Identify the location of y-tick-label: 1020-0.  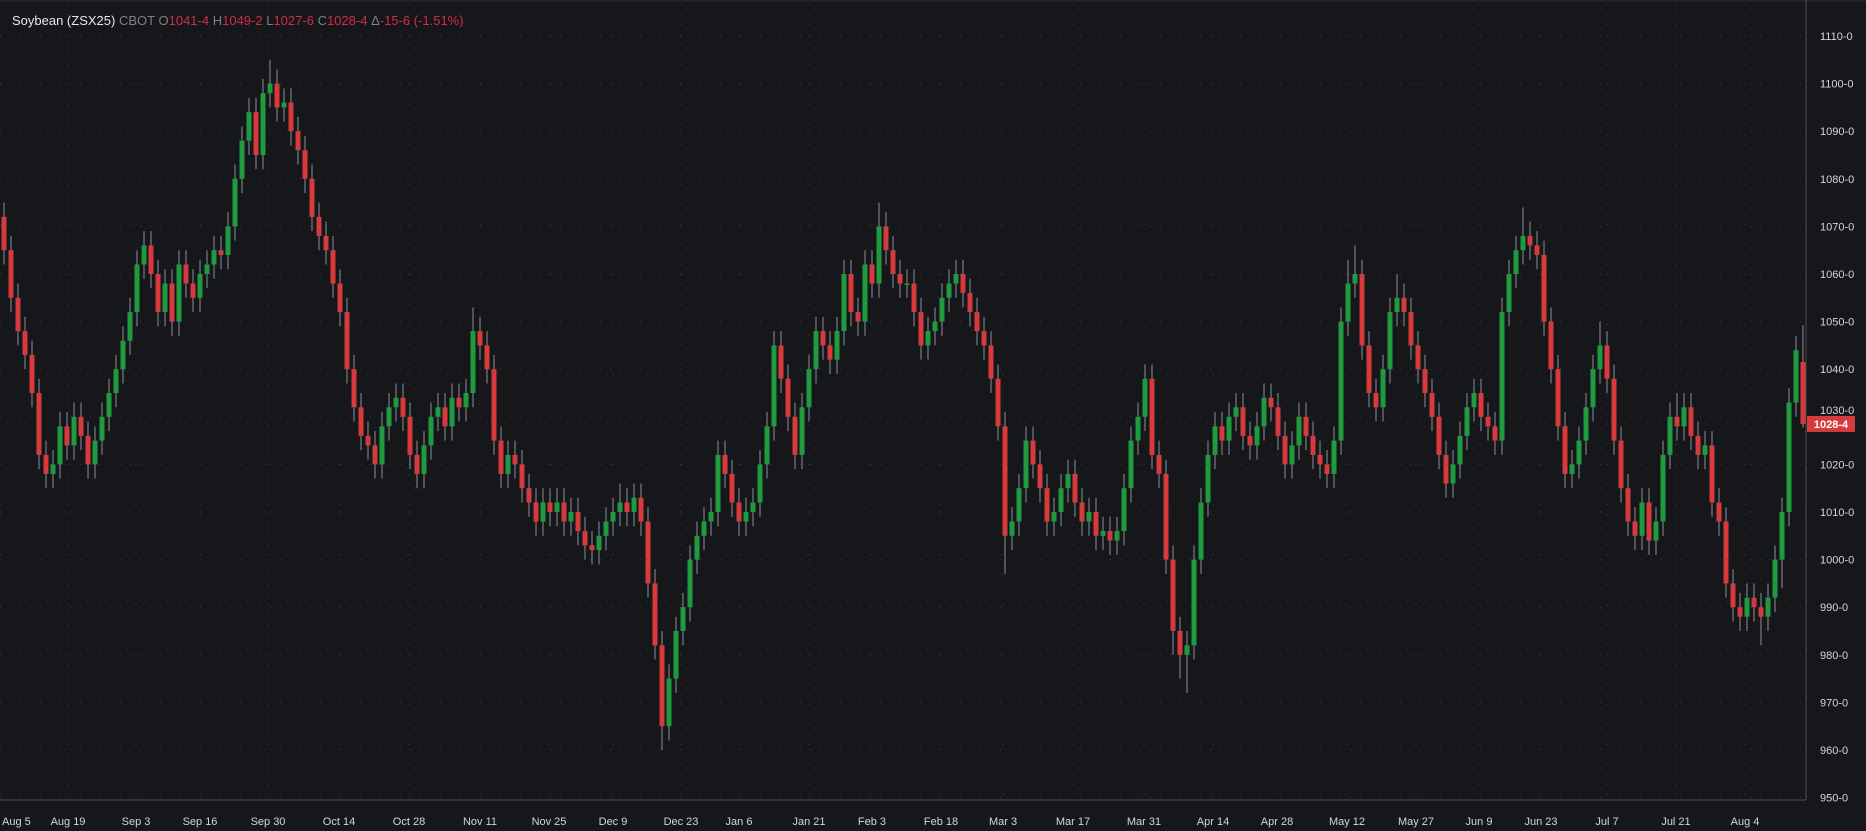
(1837, 465).